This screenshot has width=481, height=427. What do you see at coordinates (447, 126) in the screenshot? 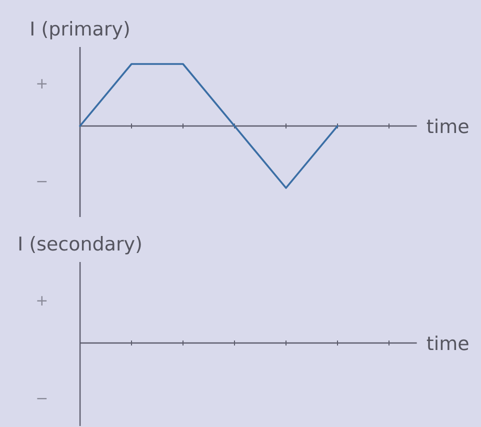
I see `x-axis-title: time` at bounding box center [447, 126].